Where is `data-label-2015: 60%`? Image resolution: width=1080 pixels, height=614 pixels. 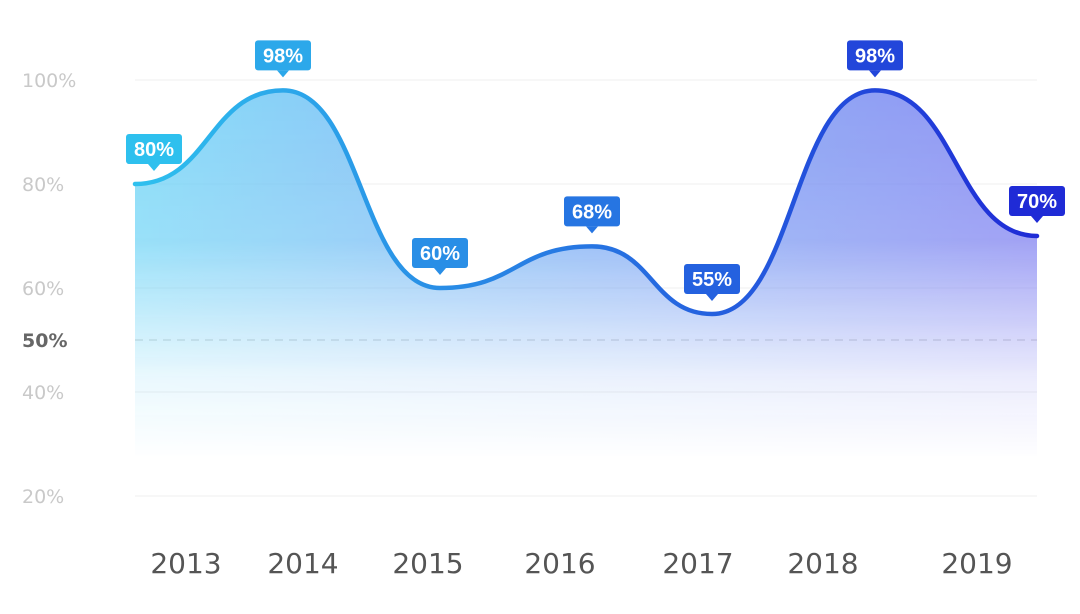
data-label-2015: 60% is located at coordinates (440, 256).